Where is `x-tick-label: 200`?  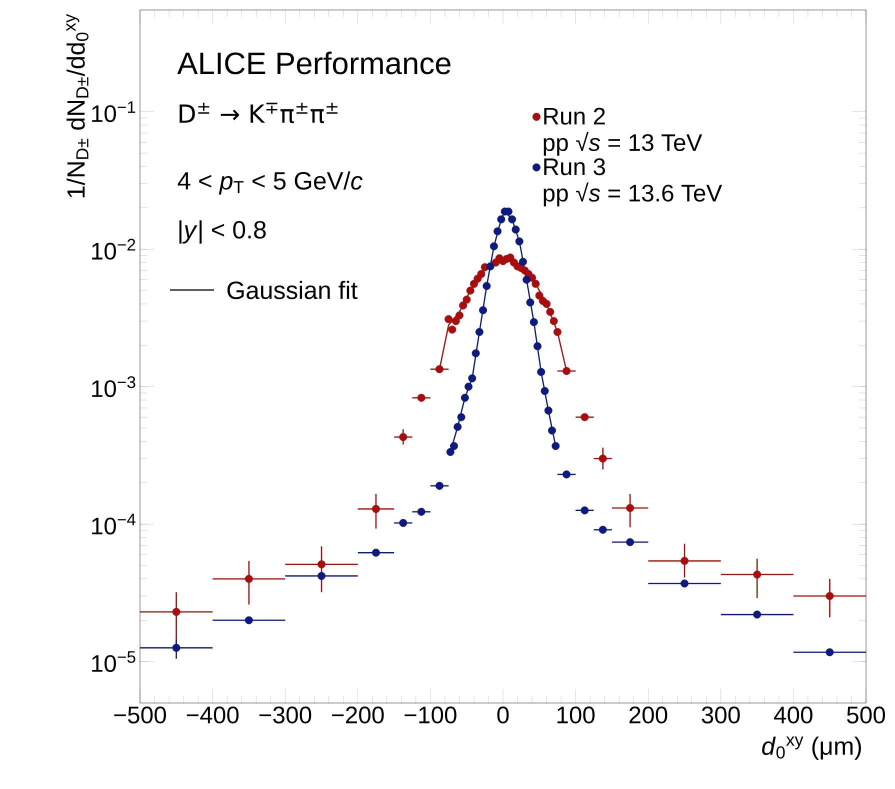
x-tick-label: 200 is located at coordinates (648, 715).